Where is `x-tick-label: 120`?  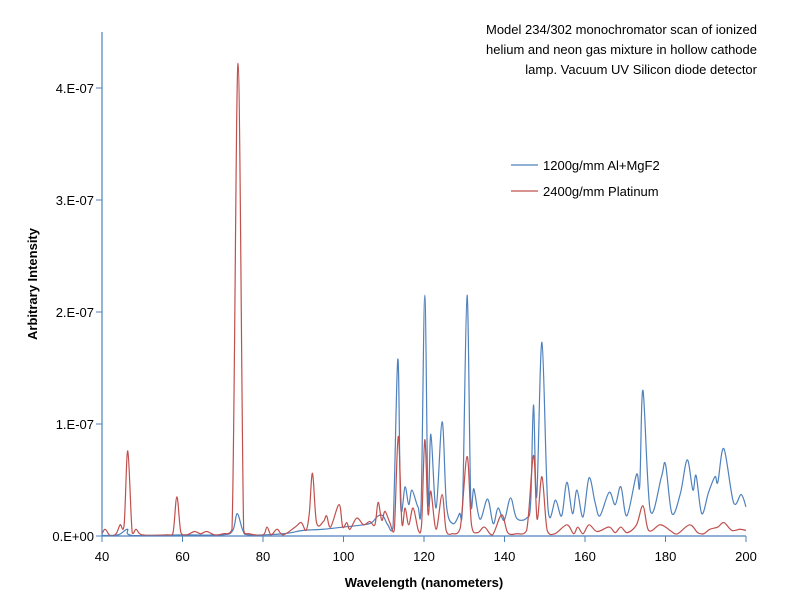
x-tick-label: 120 is located at coordinates (424, 556).